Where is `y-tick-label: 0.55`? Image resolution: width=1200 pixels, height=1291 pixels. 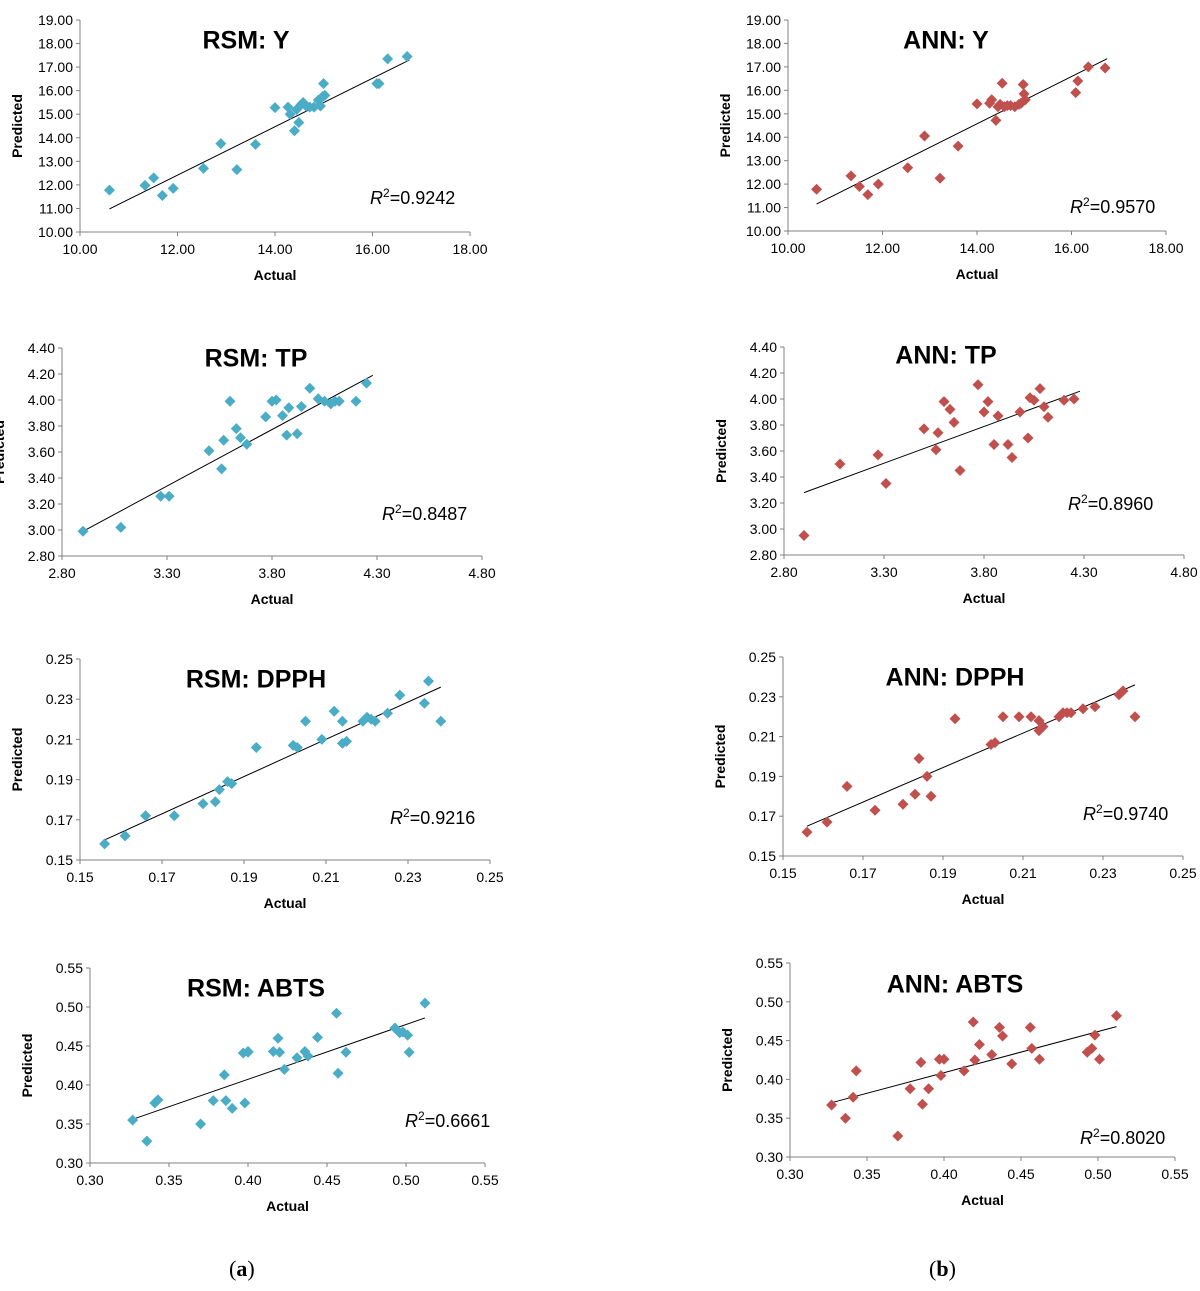
y-tick-label: 0.55 is located at coordinates (769, 963).